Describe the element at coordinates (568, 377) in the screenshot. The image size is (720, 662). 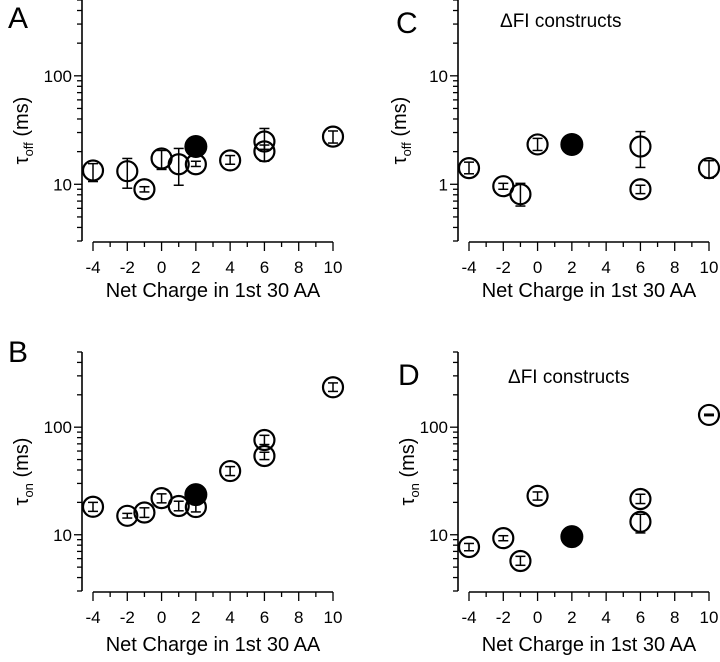
I see `panel-title: ΔFI constructs` at that location.